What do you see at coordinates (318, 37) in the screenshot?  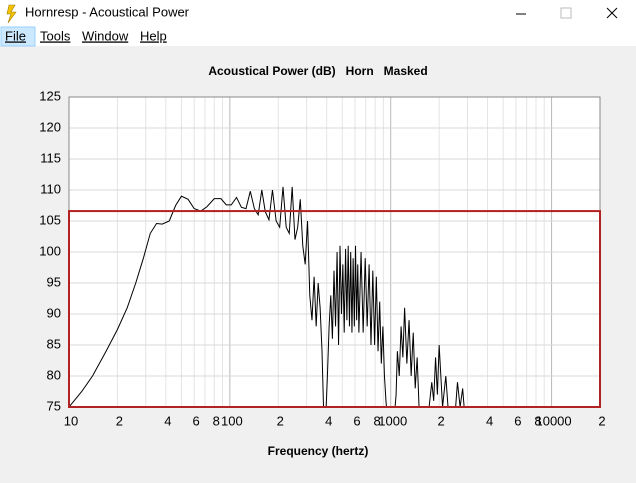 I see `menu-bar` at bounding box center [318, 37].